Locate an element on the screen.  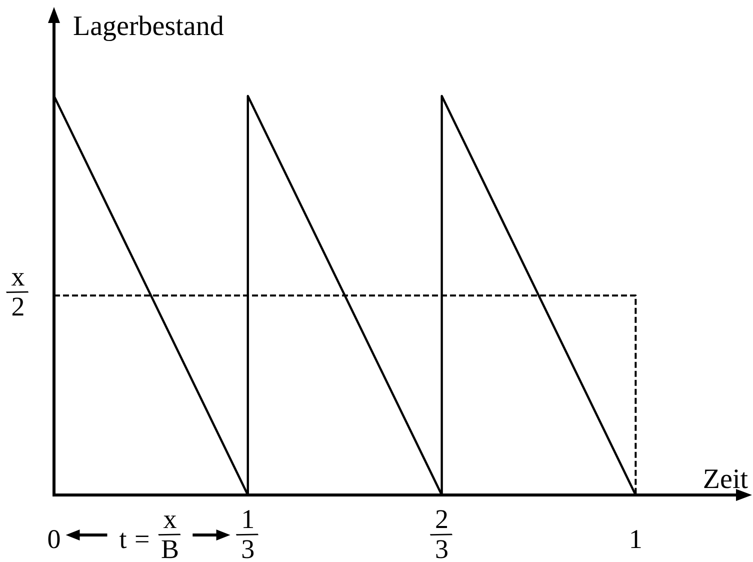
x-axis-title: Zeit is located at coordinates (725, 479).